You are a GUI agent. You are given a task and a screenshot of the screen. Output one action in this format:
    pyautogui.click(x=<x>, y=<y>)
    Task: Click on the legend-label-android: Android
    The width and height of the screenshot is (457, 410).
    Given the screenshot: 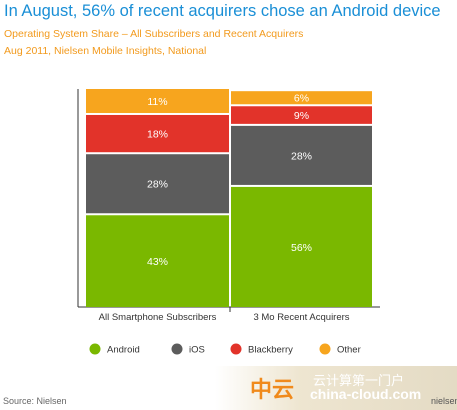 What is the action you would take?
    pyautogui.click(x=123, y=350)
    